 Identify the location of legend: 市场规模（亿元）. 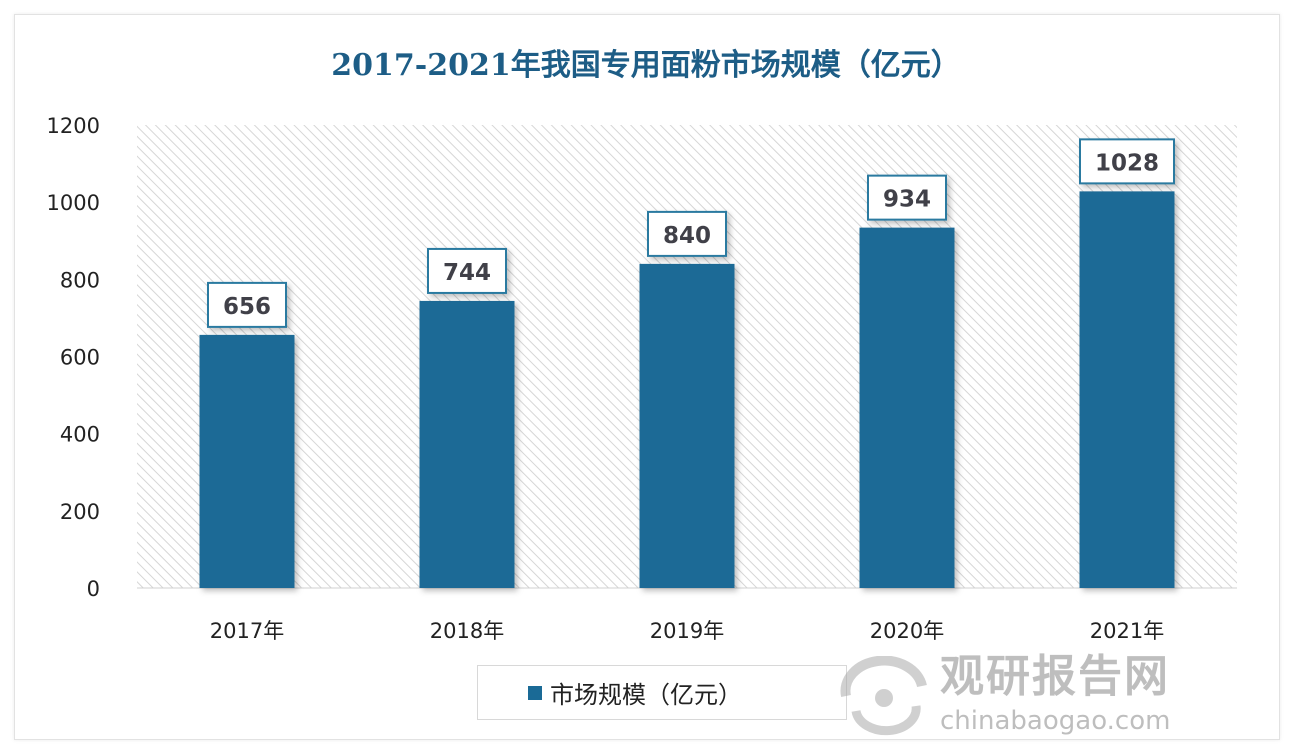
(662, 692).